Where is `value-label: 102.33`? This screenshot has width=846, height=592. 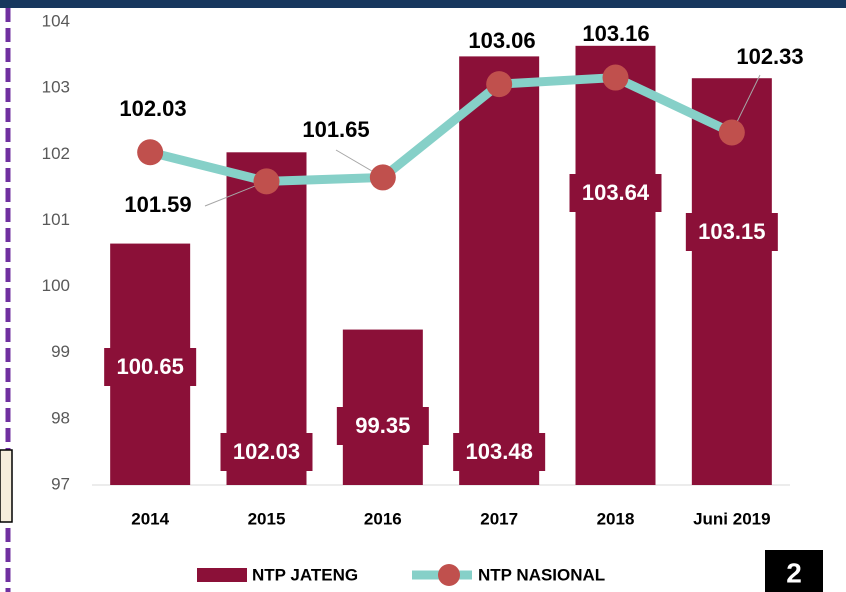 value-label: 102.33 is located at coordinates (769, 56).